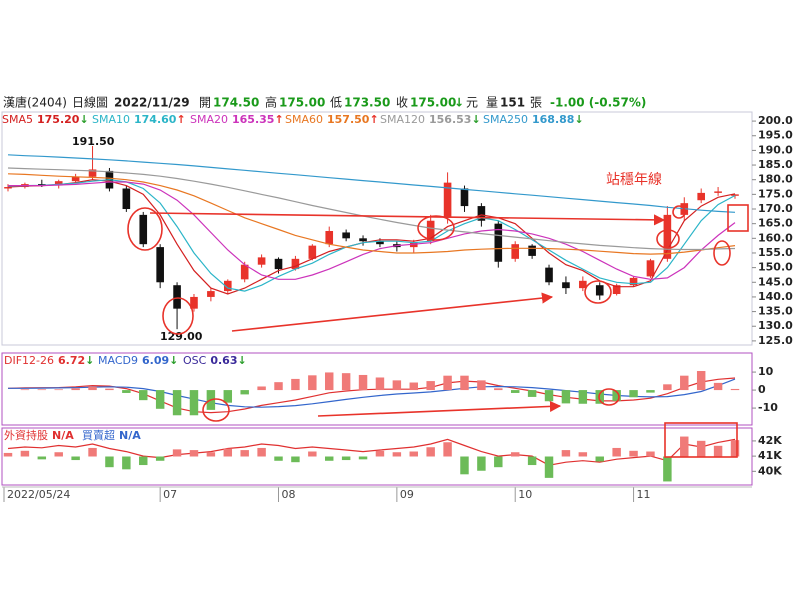 This screenshot has height=600, width=800. I want to click on legend-name: SMA60, so click(304, 119).